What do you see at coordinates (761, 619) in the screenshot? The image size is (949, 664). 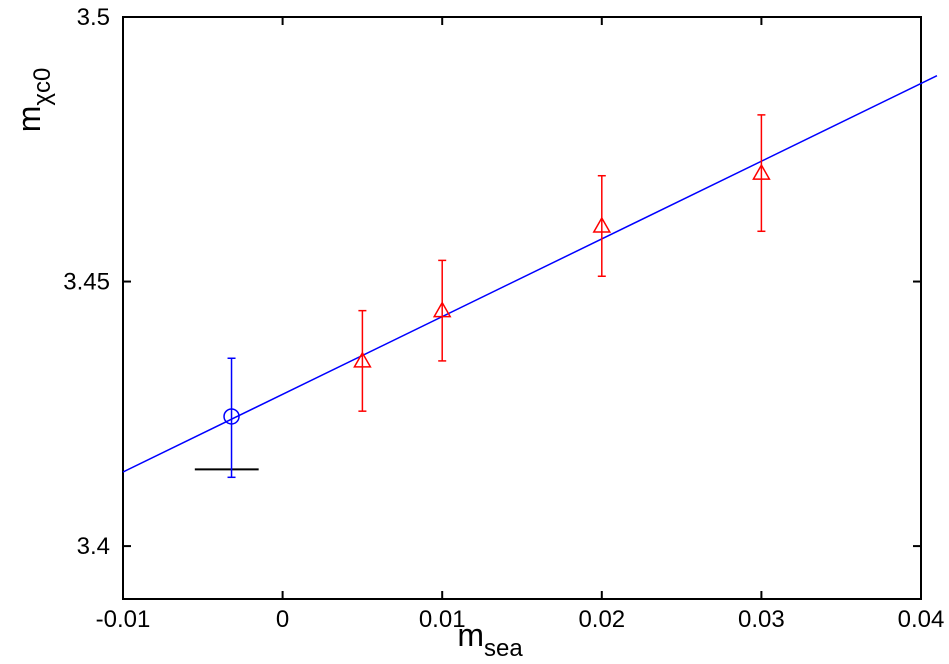 I see `x-tick-label: 0.03` at bounding box center [761, 619].